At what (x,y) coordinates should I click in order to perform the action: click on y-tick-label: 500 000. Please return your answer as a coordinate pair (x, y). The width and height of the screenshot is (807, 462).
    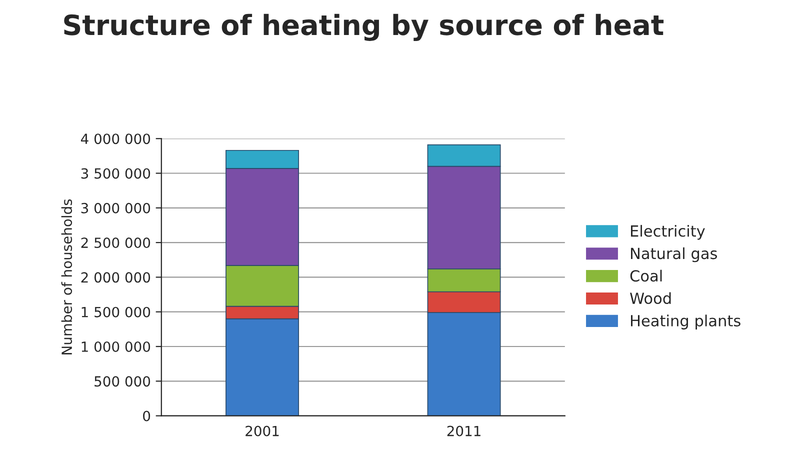
    Looking at the image, I should click on (122, 381).